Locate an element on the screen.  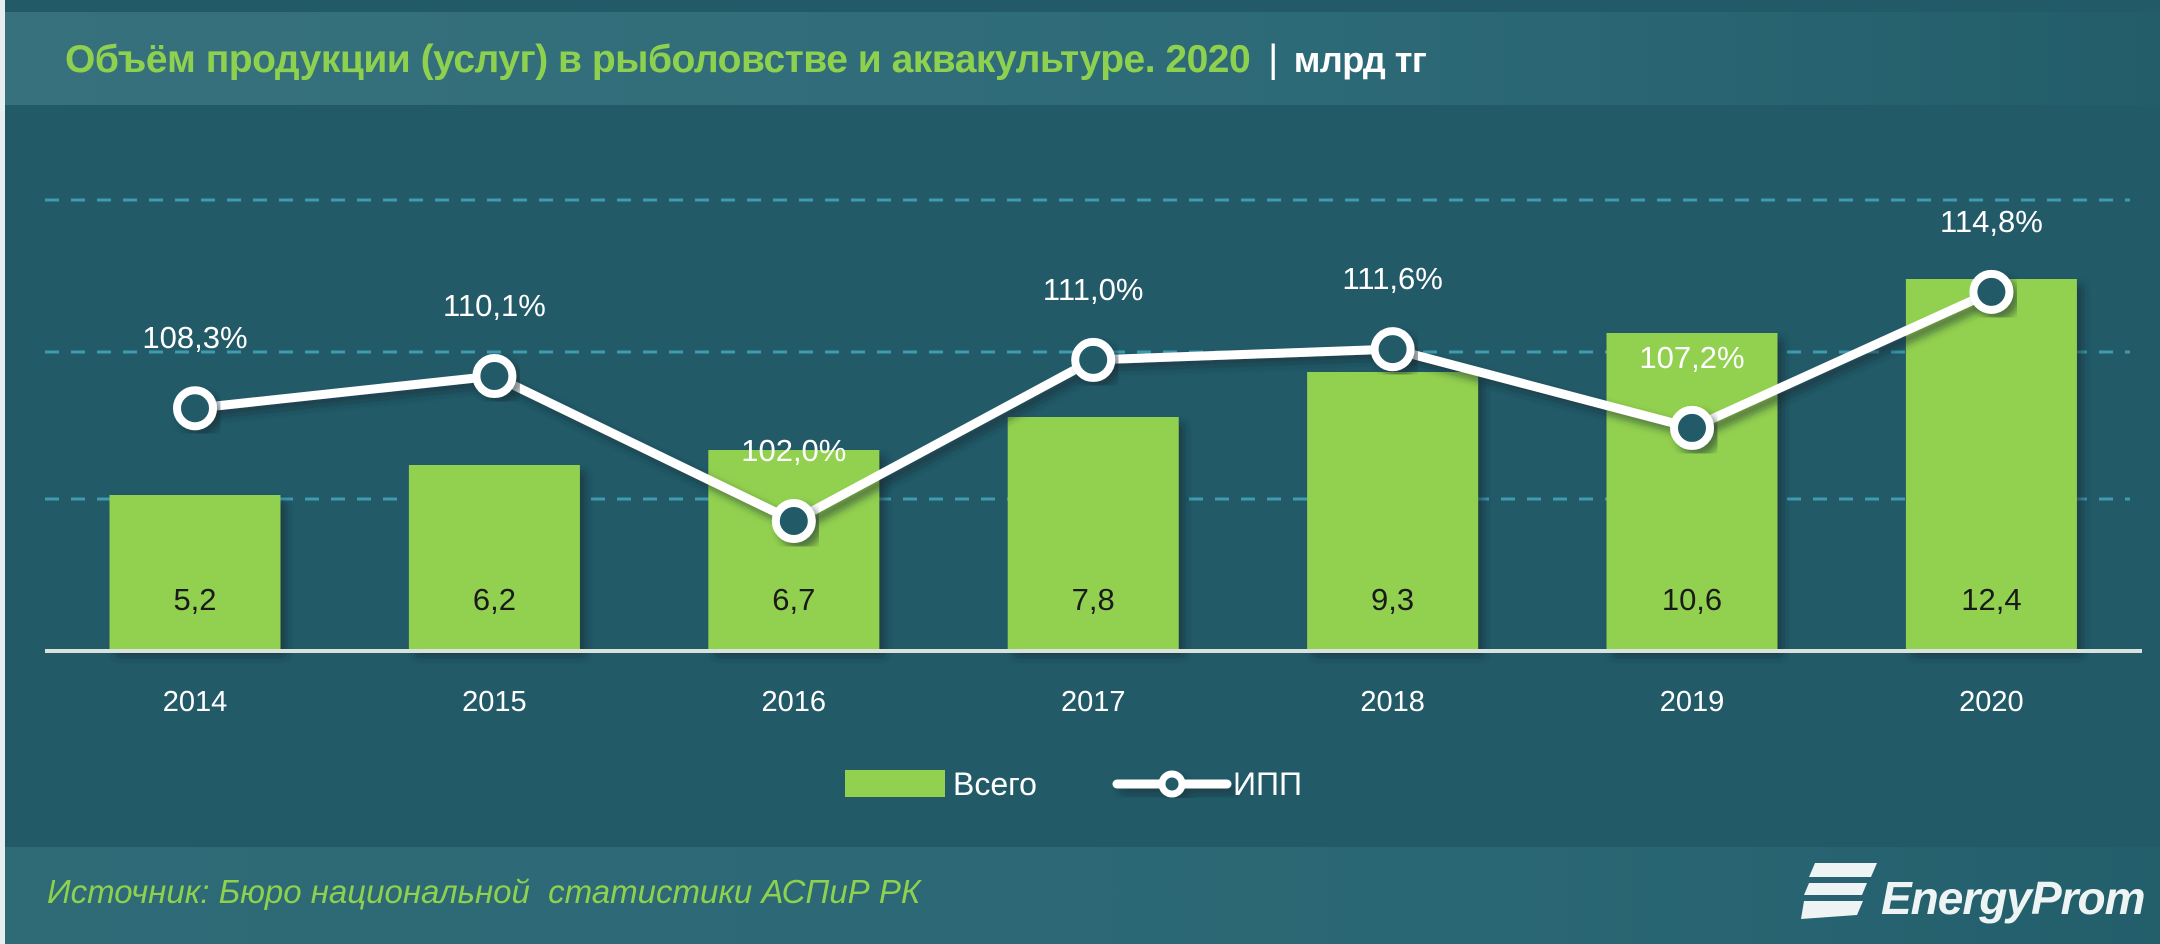
x-tick-label: 2014 is located at coordinates (195, 702).